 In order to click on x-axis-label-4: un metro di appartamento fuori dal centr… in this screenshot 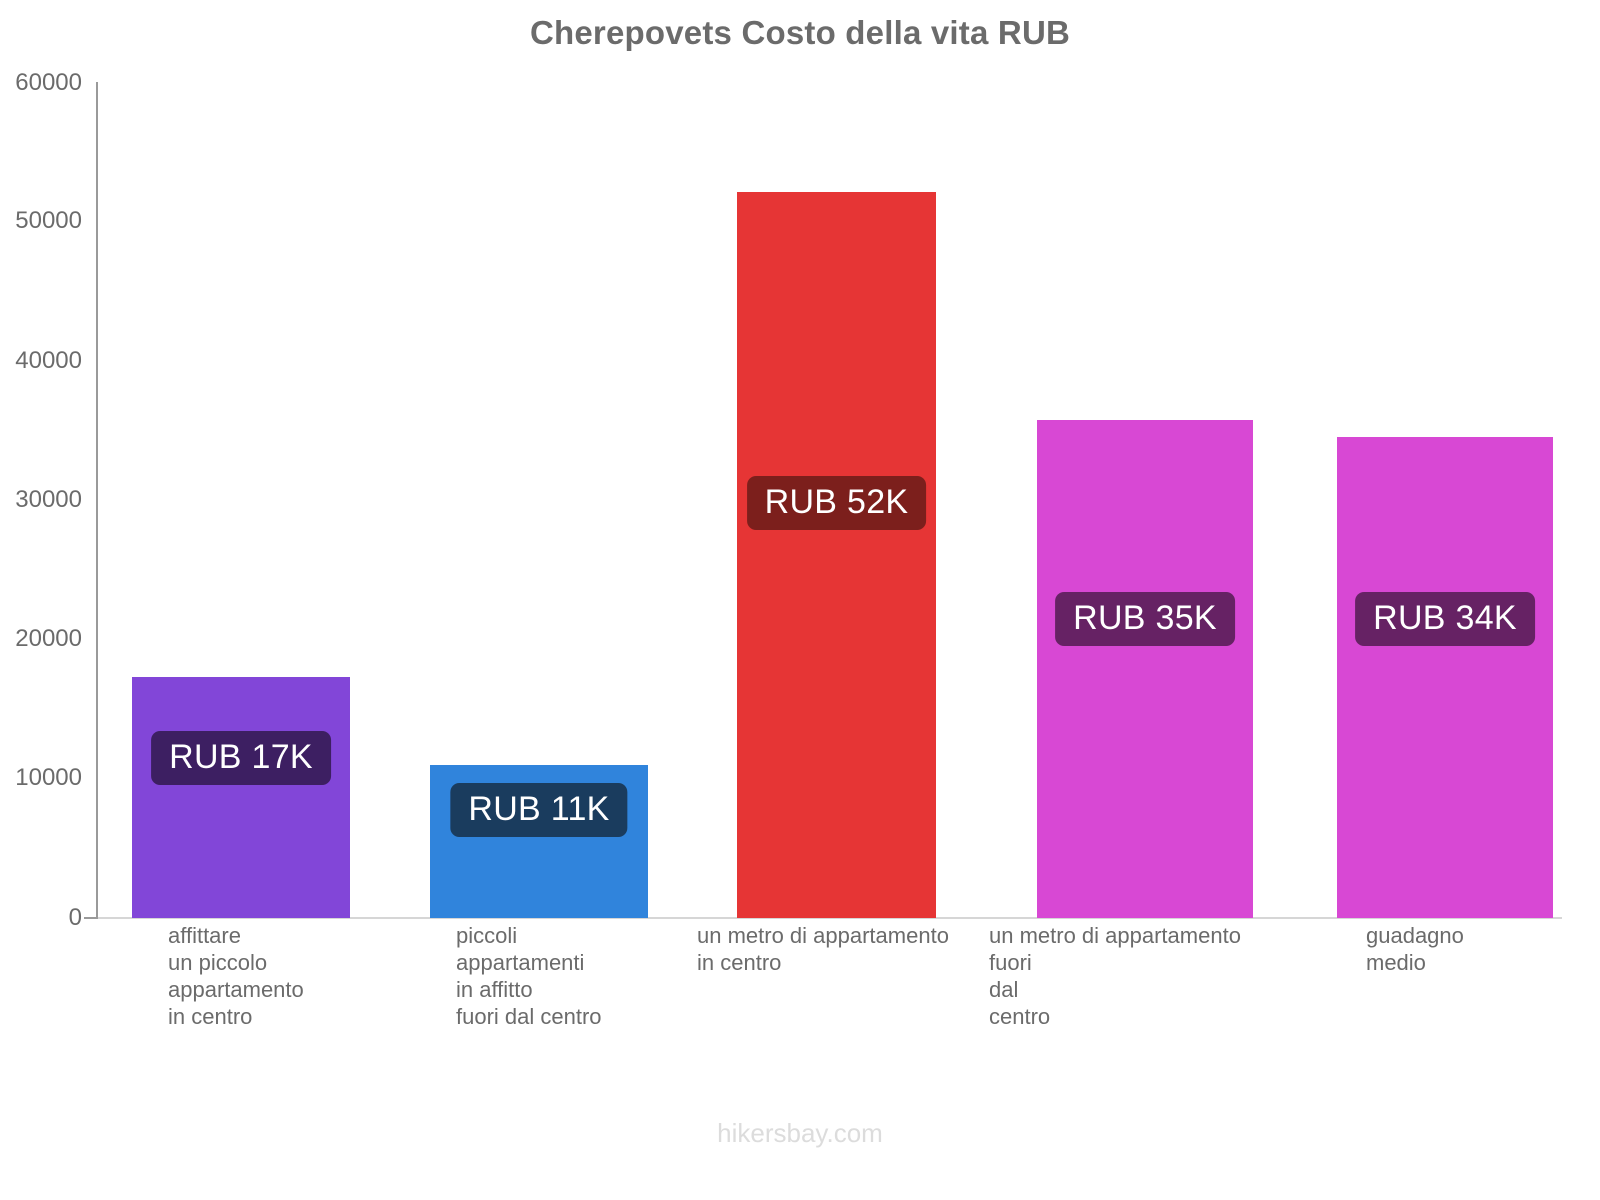, I will do `click(1115, 976)`.